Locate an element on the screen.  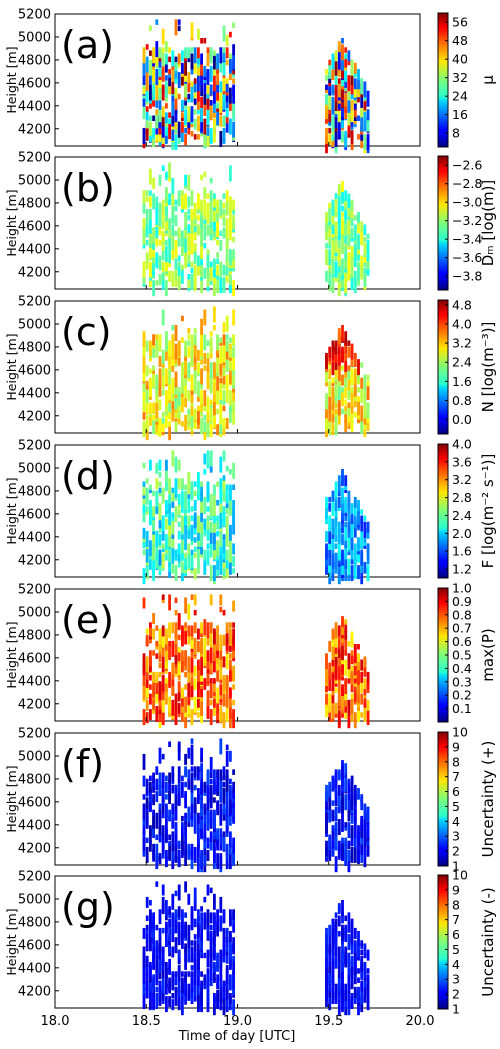
colorbar-tick-label: −3.4 is located at coordinates (467, 239).